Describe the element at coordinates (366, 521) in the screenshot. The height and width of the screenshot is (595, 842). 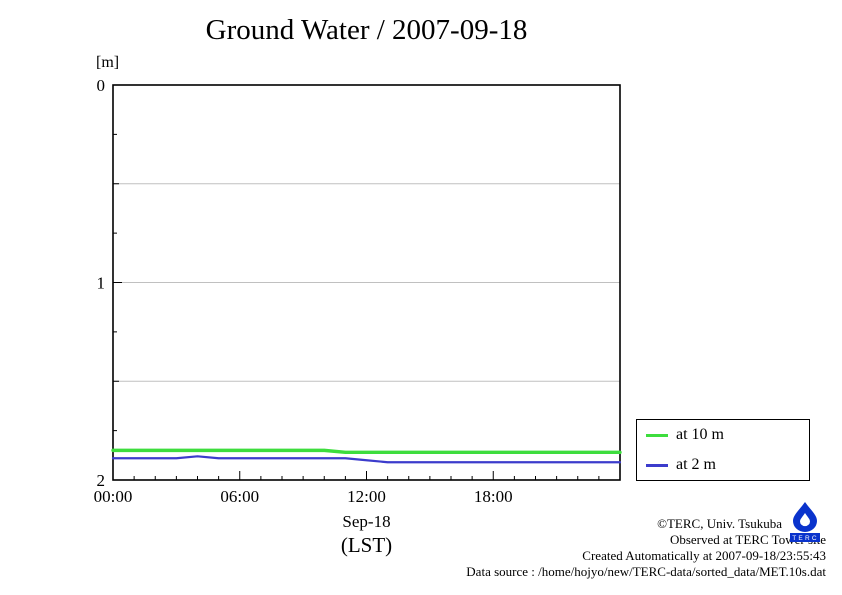
I see `x-axis-date-label: Sep-18` at that location.